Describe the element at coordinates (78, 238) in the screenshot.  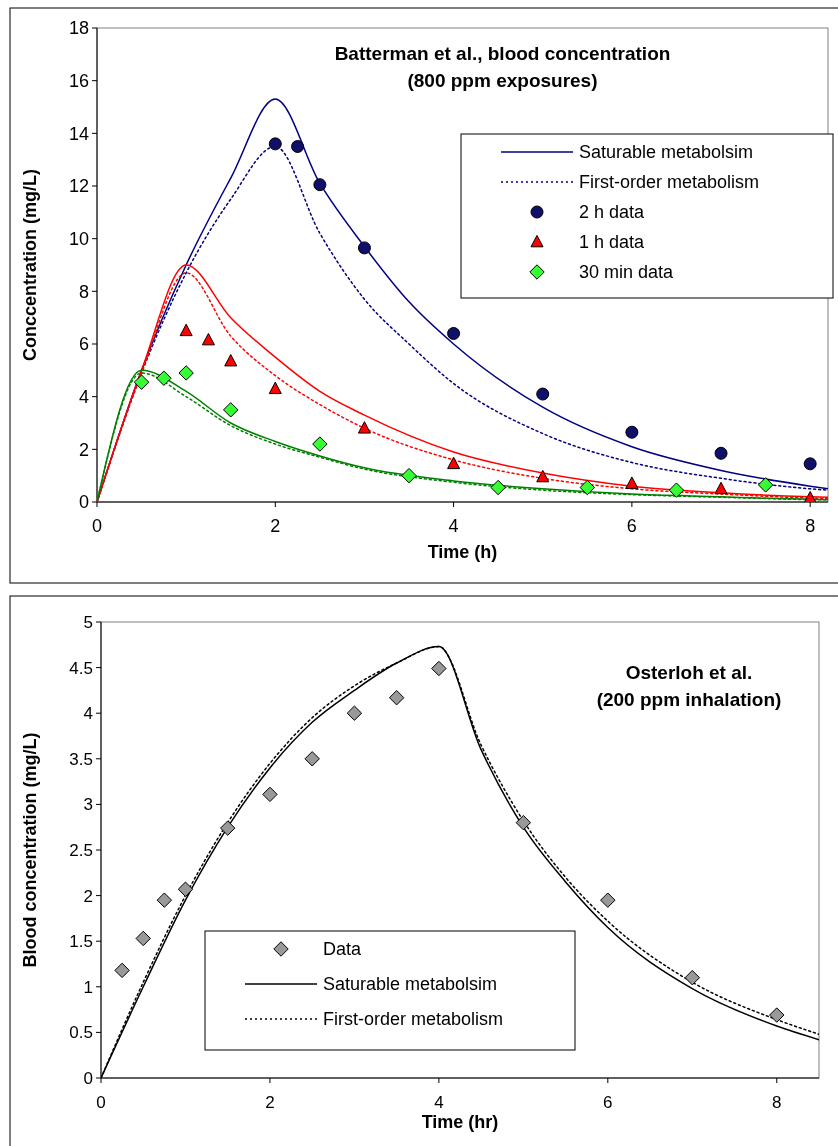
I see `y-tick-label: 10` at that location.